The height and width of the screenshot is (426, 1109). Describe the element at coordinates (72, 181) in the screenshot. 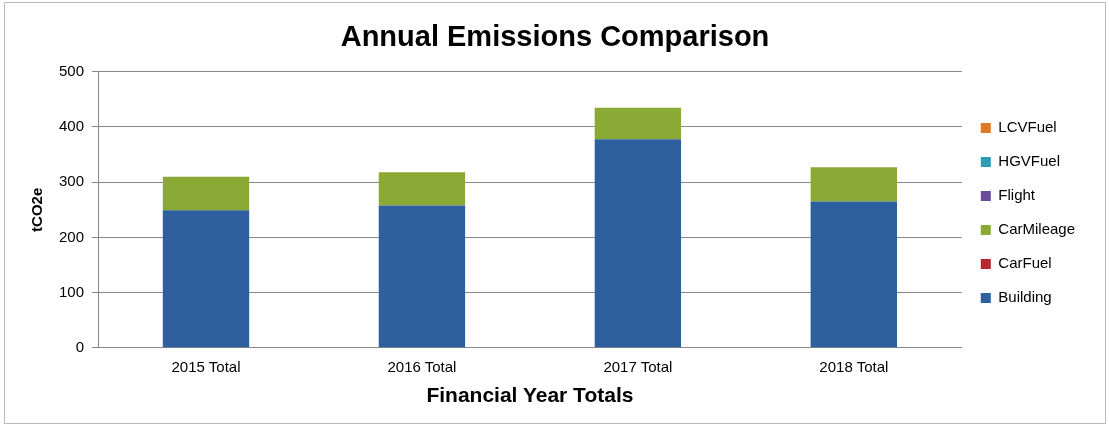

I see `y-tick-label: 300` at that location.